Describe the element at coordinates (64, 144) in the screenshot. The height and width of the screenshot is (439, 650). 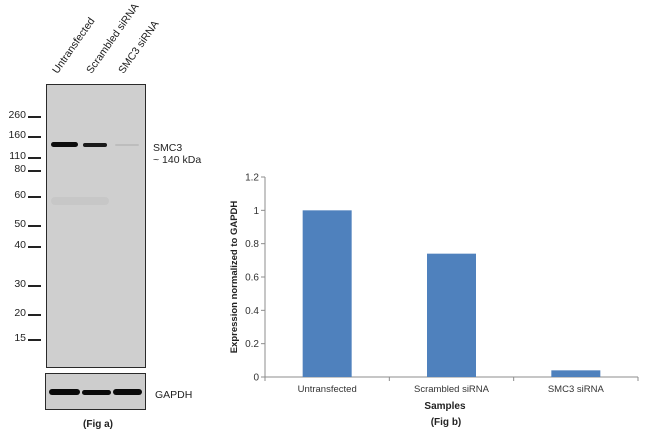
I see `smc3-band-untransfected` at that location.